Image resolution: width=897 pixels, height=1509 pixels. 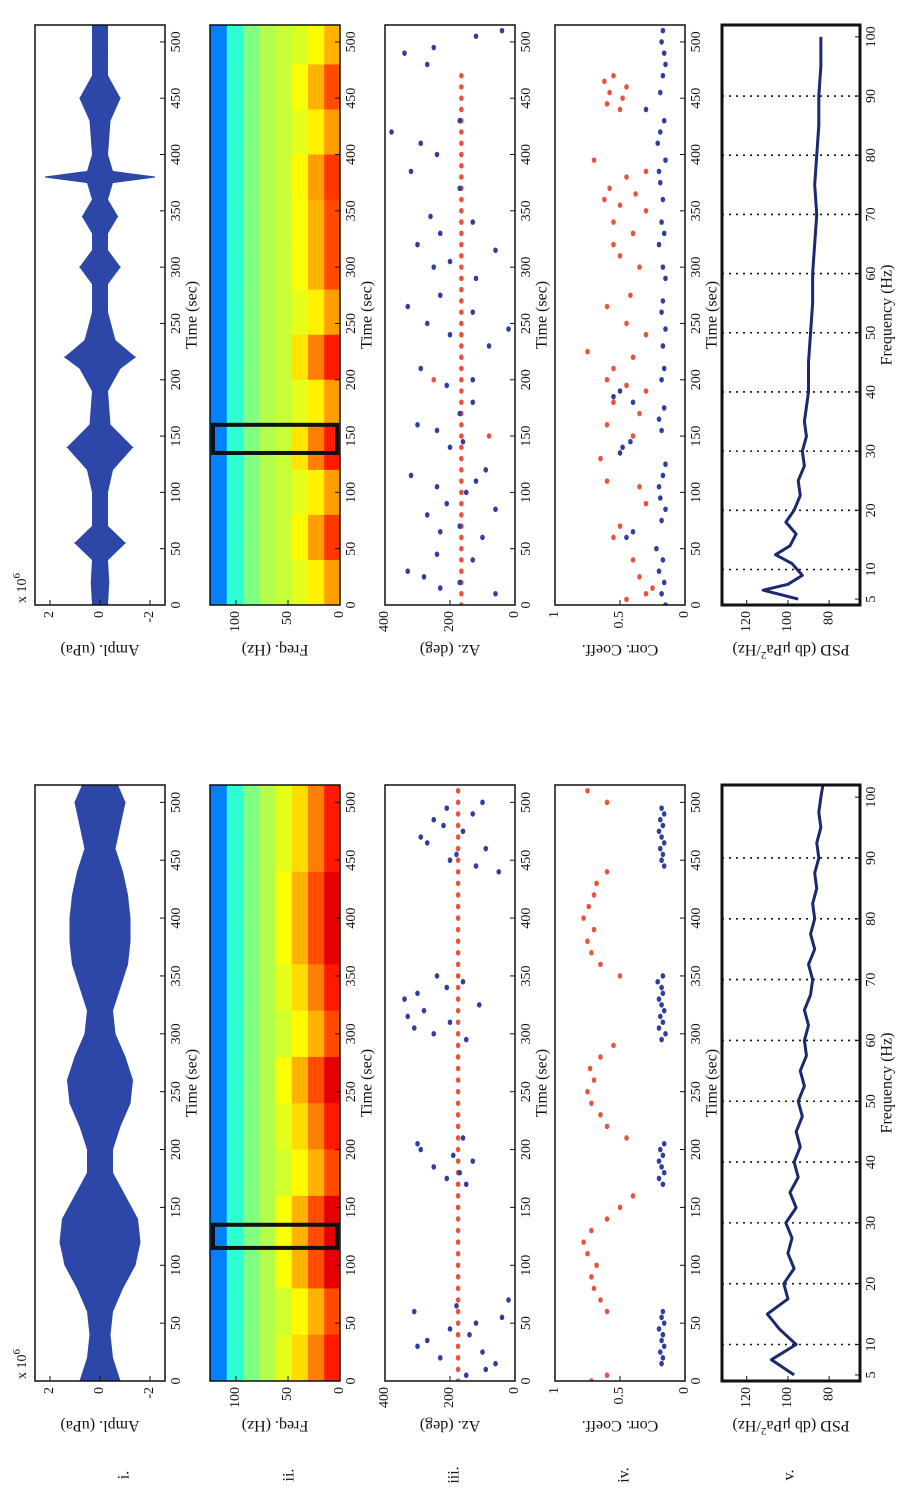 I want to click on y-axis-label-text: Corr. Coeff., so click(x=620, y=649).